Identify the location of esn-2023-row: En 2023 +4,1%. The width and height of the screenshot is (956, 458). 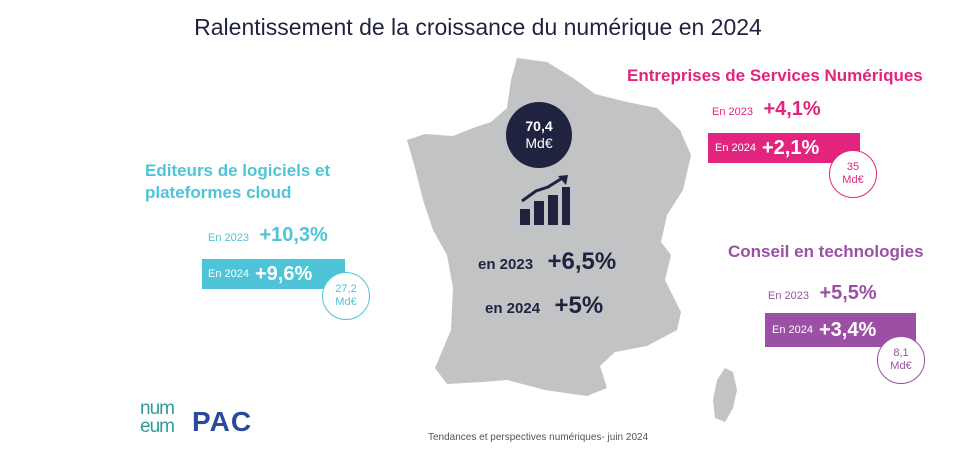
(766, 109).